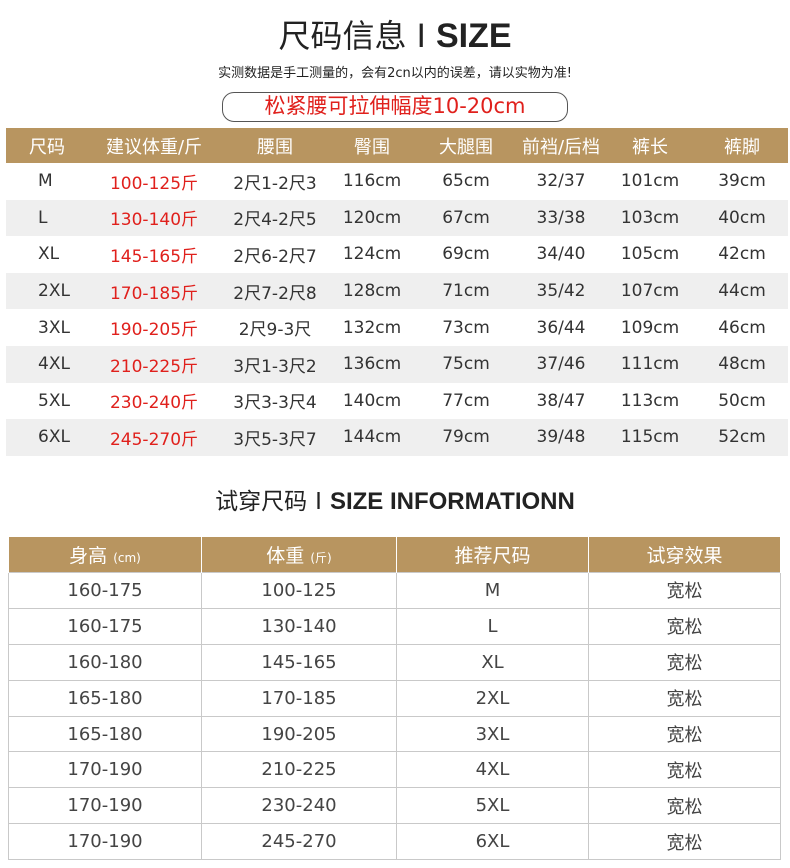  What do you see at coordinates (261, 502) in the screenshot?
I see `section-title-cn: 试穿尺码` at bounding box center [261, 502].